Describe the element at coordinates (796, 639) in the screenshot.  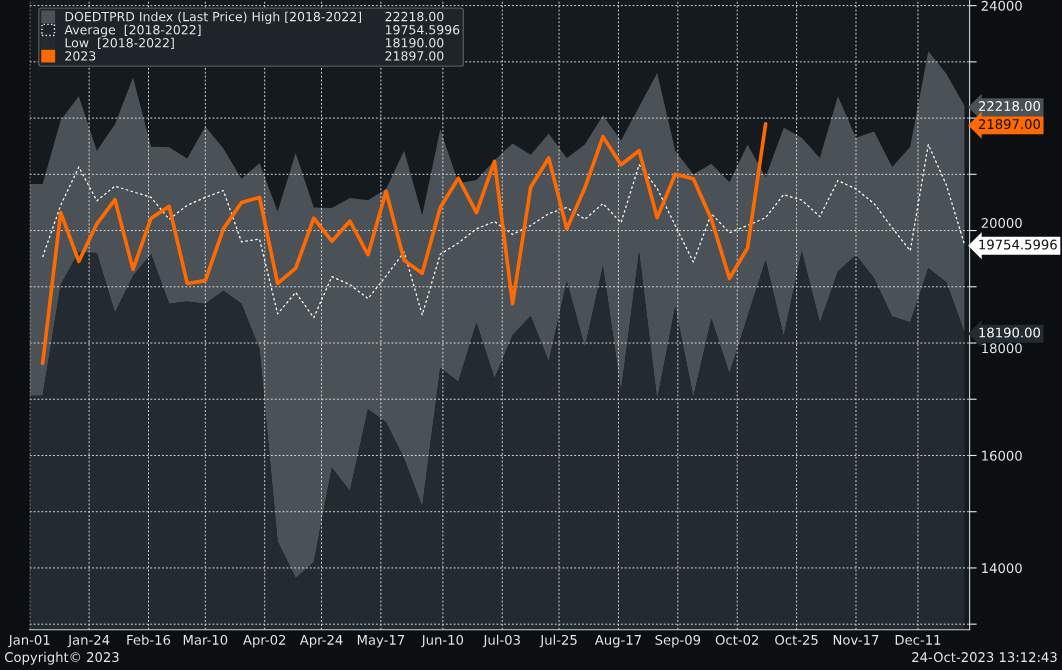
I see `x-tick-label: Oct-25` at that location.